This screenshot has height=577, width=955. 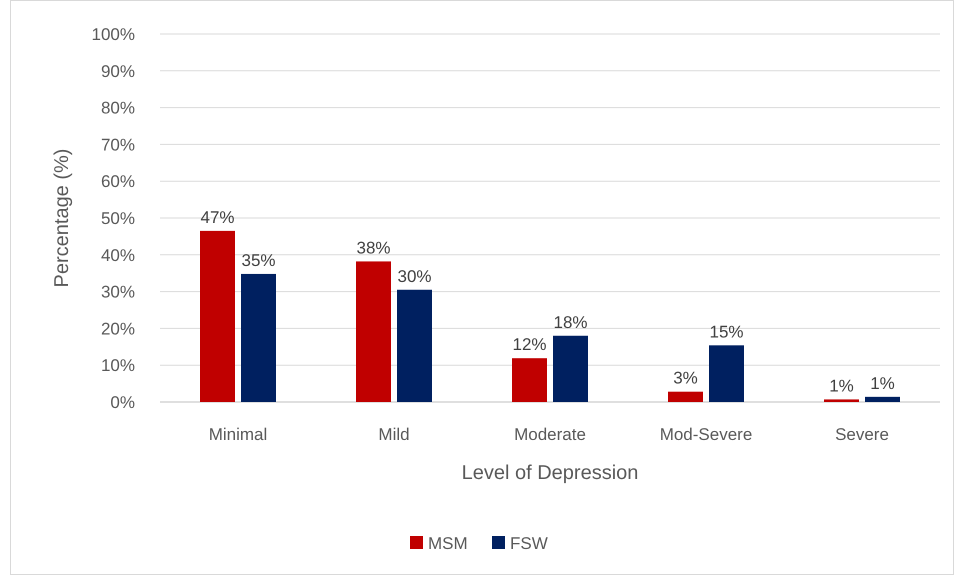 What do you see at coordinates (217, 217) in the screenshot?
I see `data-label: 47%` at bounding box center [217, 217].